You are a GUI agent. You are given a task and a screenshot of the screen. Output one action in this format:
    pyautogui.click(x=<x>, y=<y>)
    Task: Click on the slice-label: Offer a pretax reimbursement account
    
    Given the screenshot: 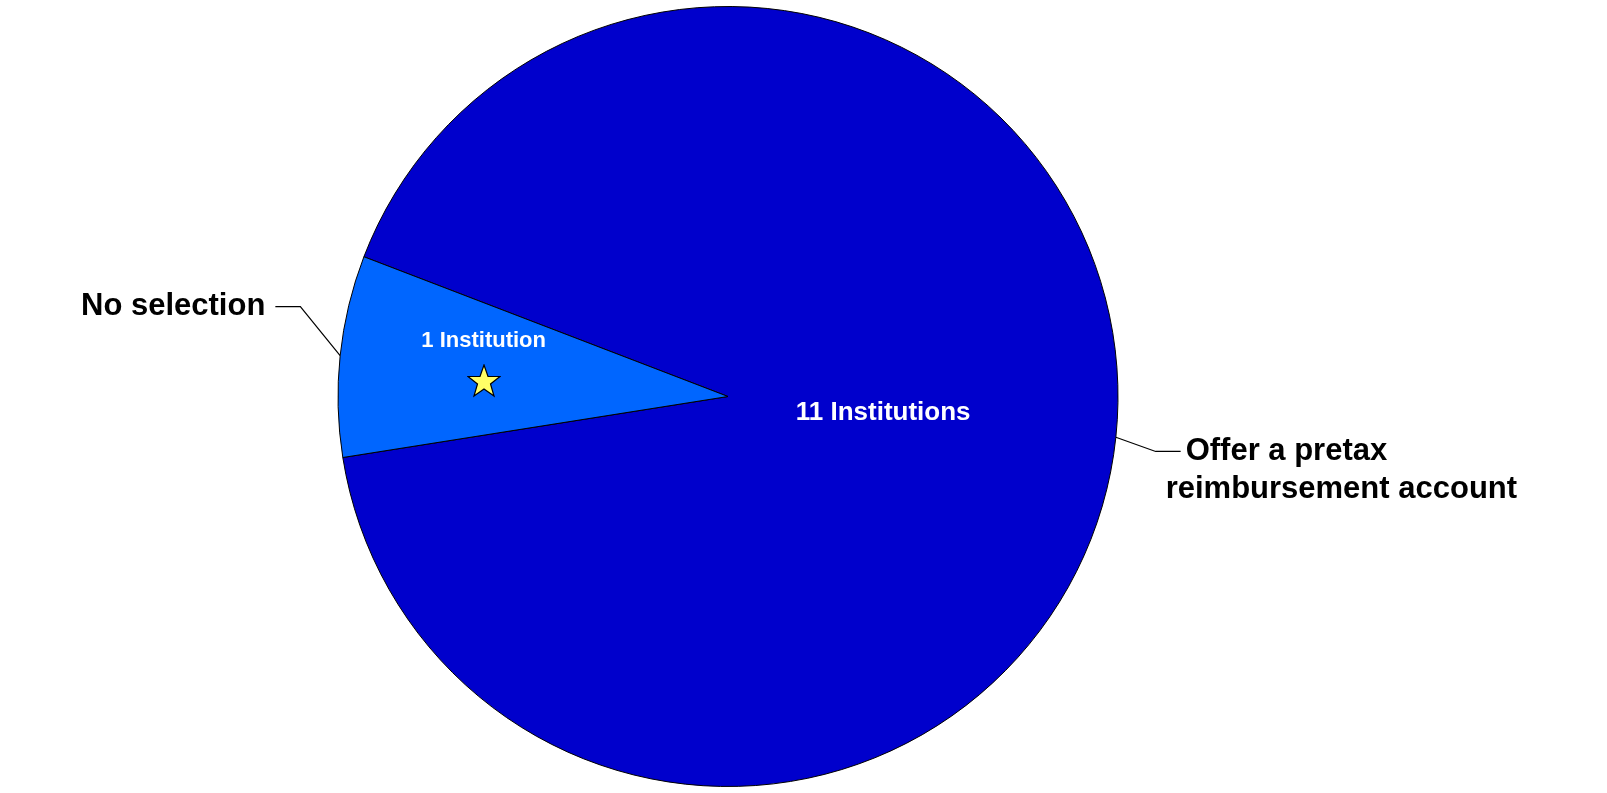 What is the action you would take?
    pyautogui.click(x=1341, y=468)
    